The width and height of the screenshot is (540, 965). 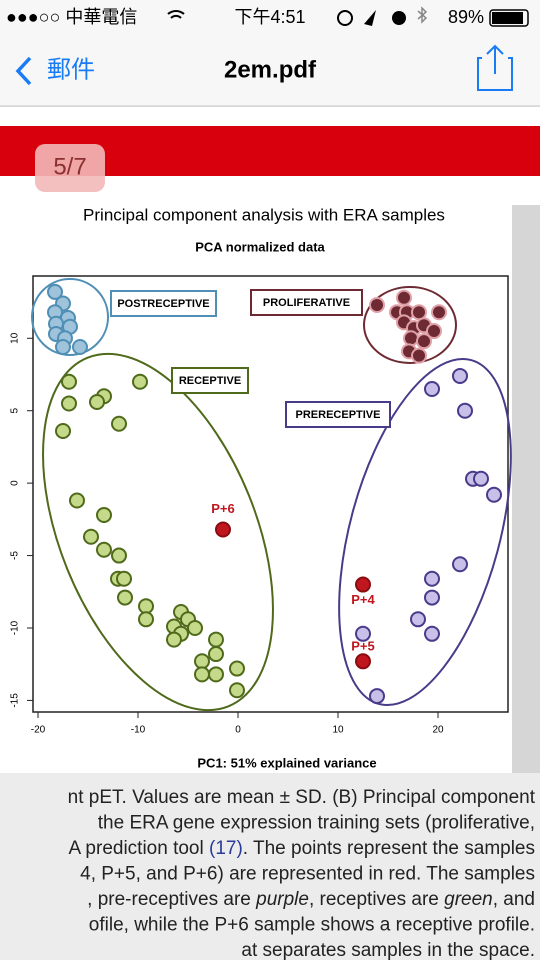 What do you see at coordinates (338, 730) in the screenshot?
I see `x-tick-label: 10` at bounding box center [338, 730].